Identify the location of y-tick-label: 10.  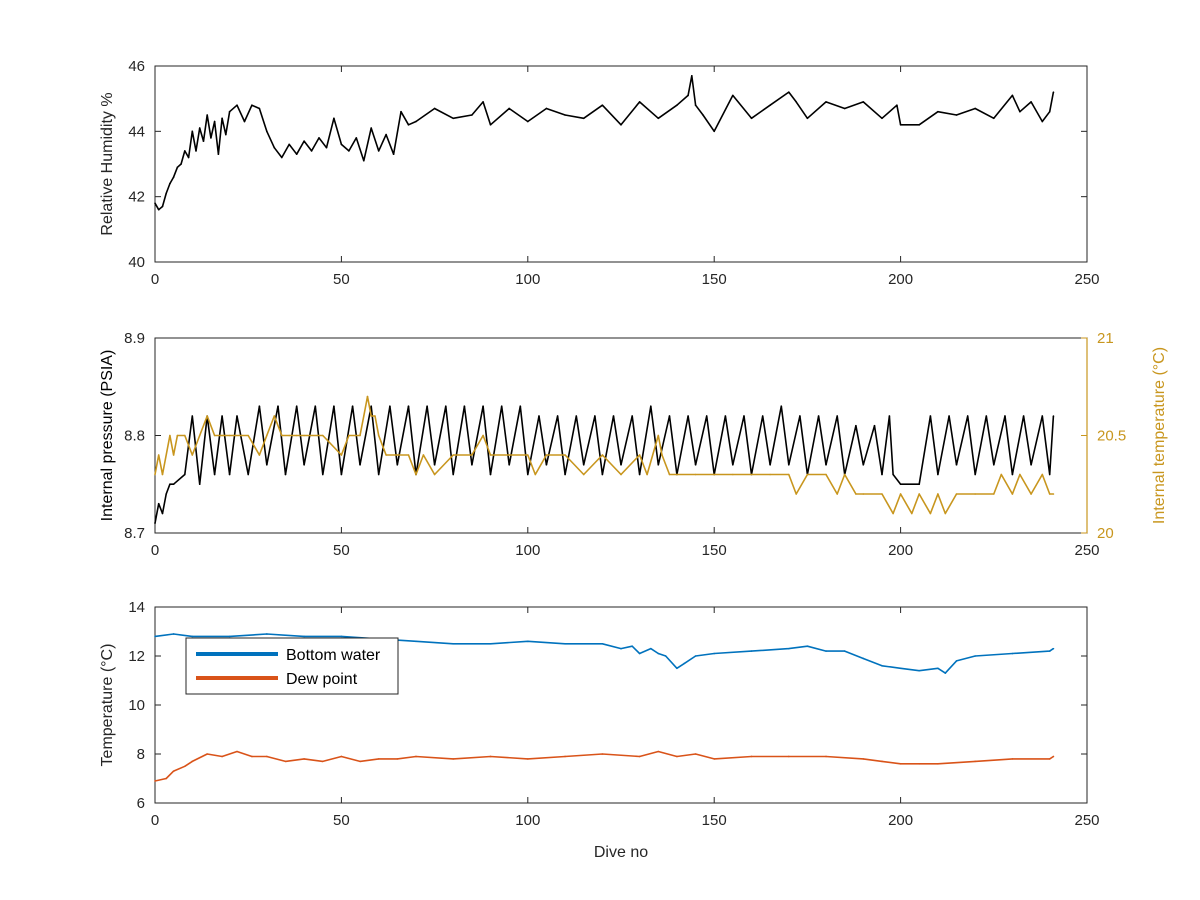
(136, 705).